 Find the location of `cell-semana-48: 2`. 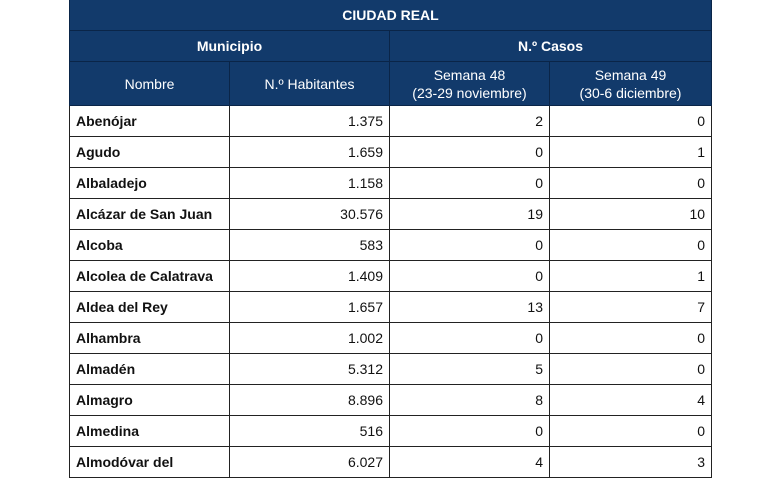

cell-semana-48: 2 is located at coordinates (469, 121).